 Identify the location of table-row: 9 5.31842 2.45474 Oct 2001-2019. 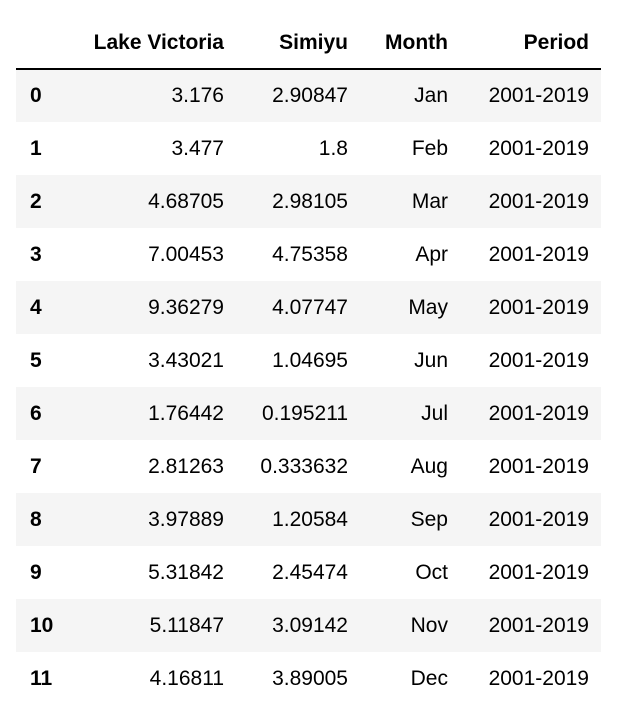
(308, 572).